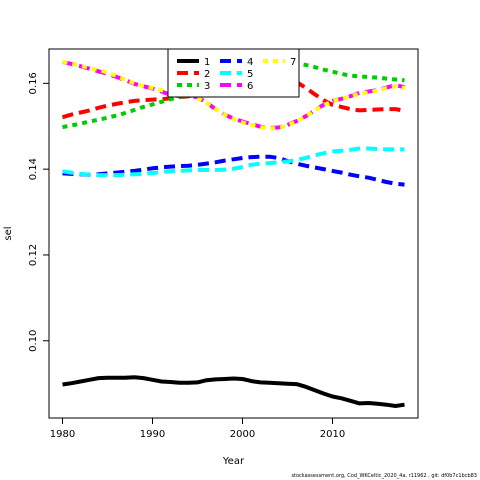  What do you see at coordinates (242, 434) in the screenshot?
I see `x-tick-label: 2000` at bounding box center [242, 434].